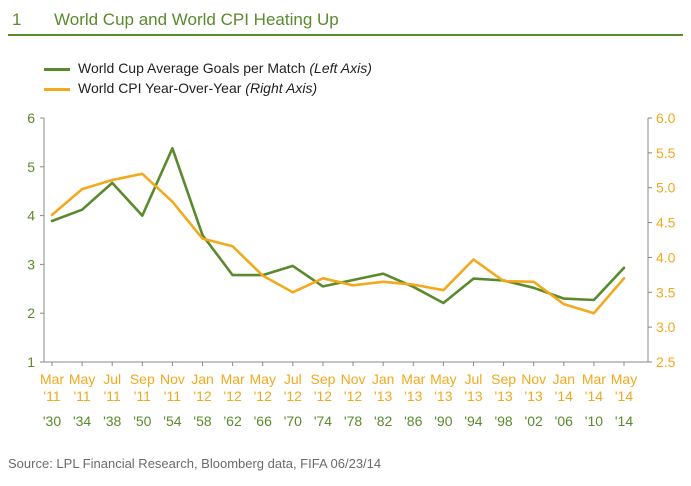  I want to click on legend-note-cpi: (Right Axis), so click(281, 88).